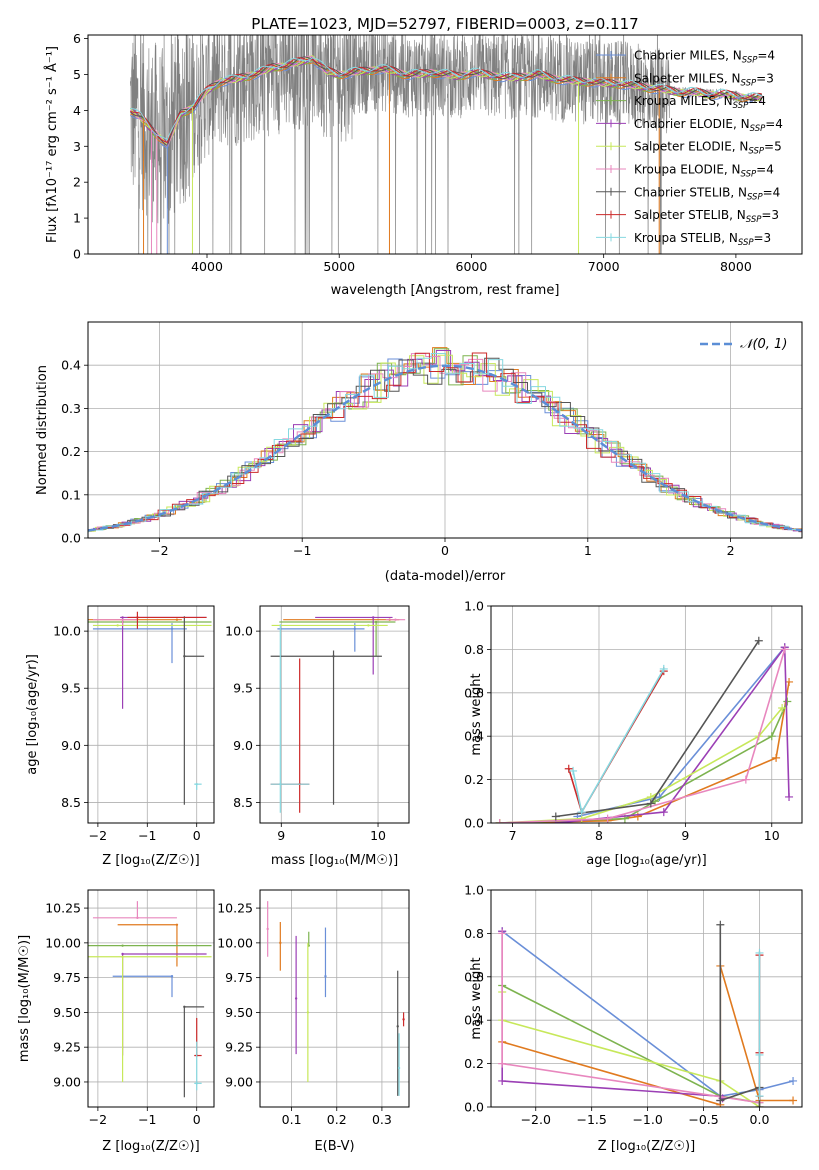 This screenshot has width=819, height=1170. Describe the element at coordinates (647, 1119) in the screenshot. I see `x-tick-label: −1.0` at that location.